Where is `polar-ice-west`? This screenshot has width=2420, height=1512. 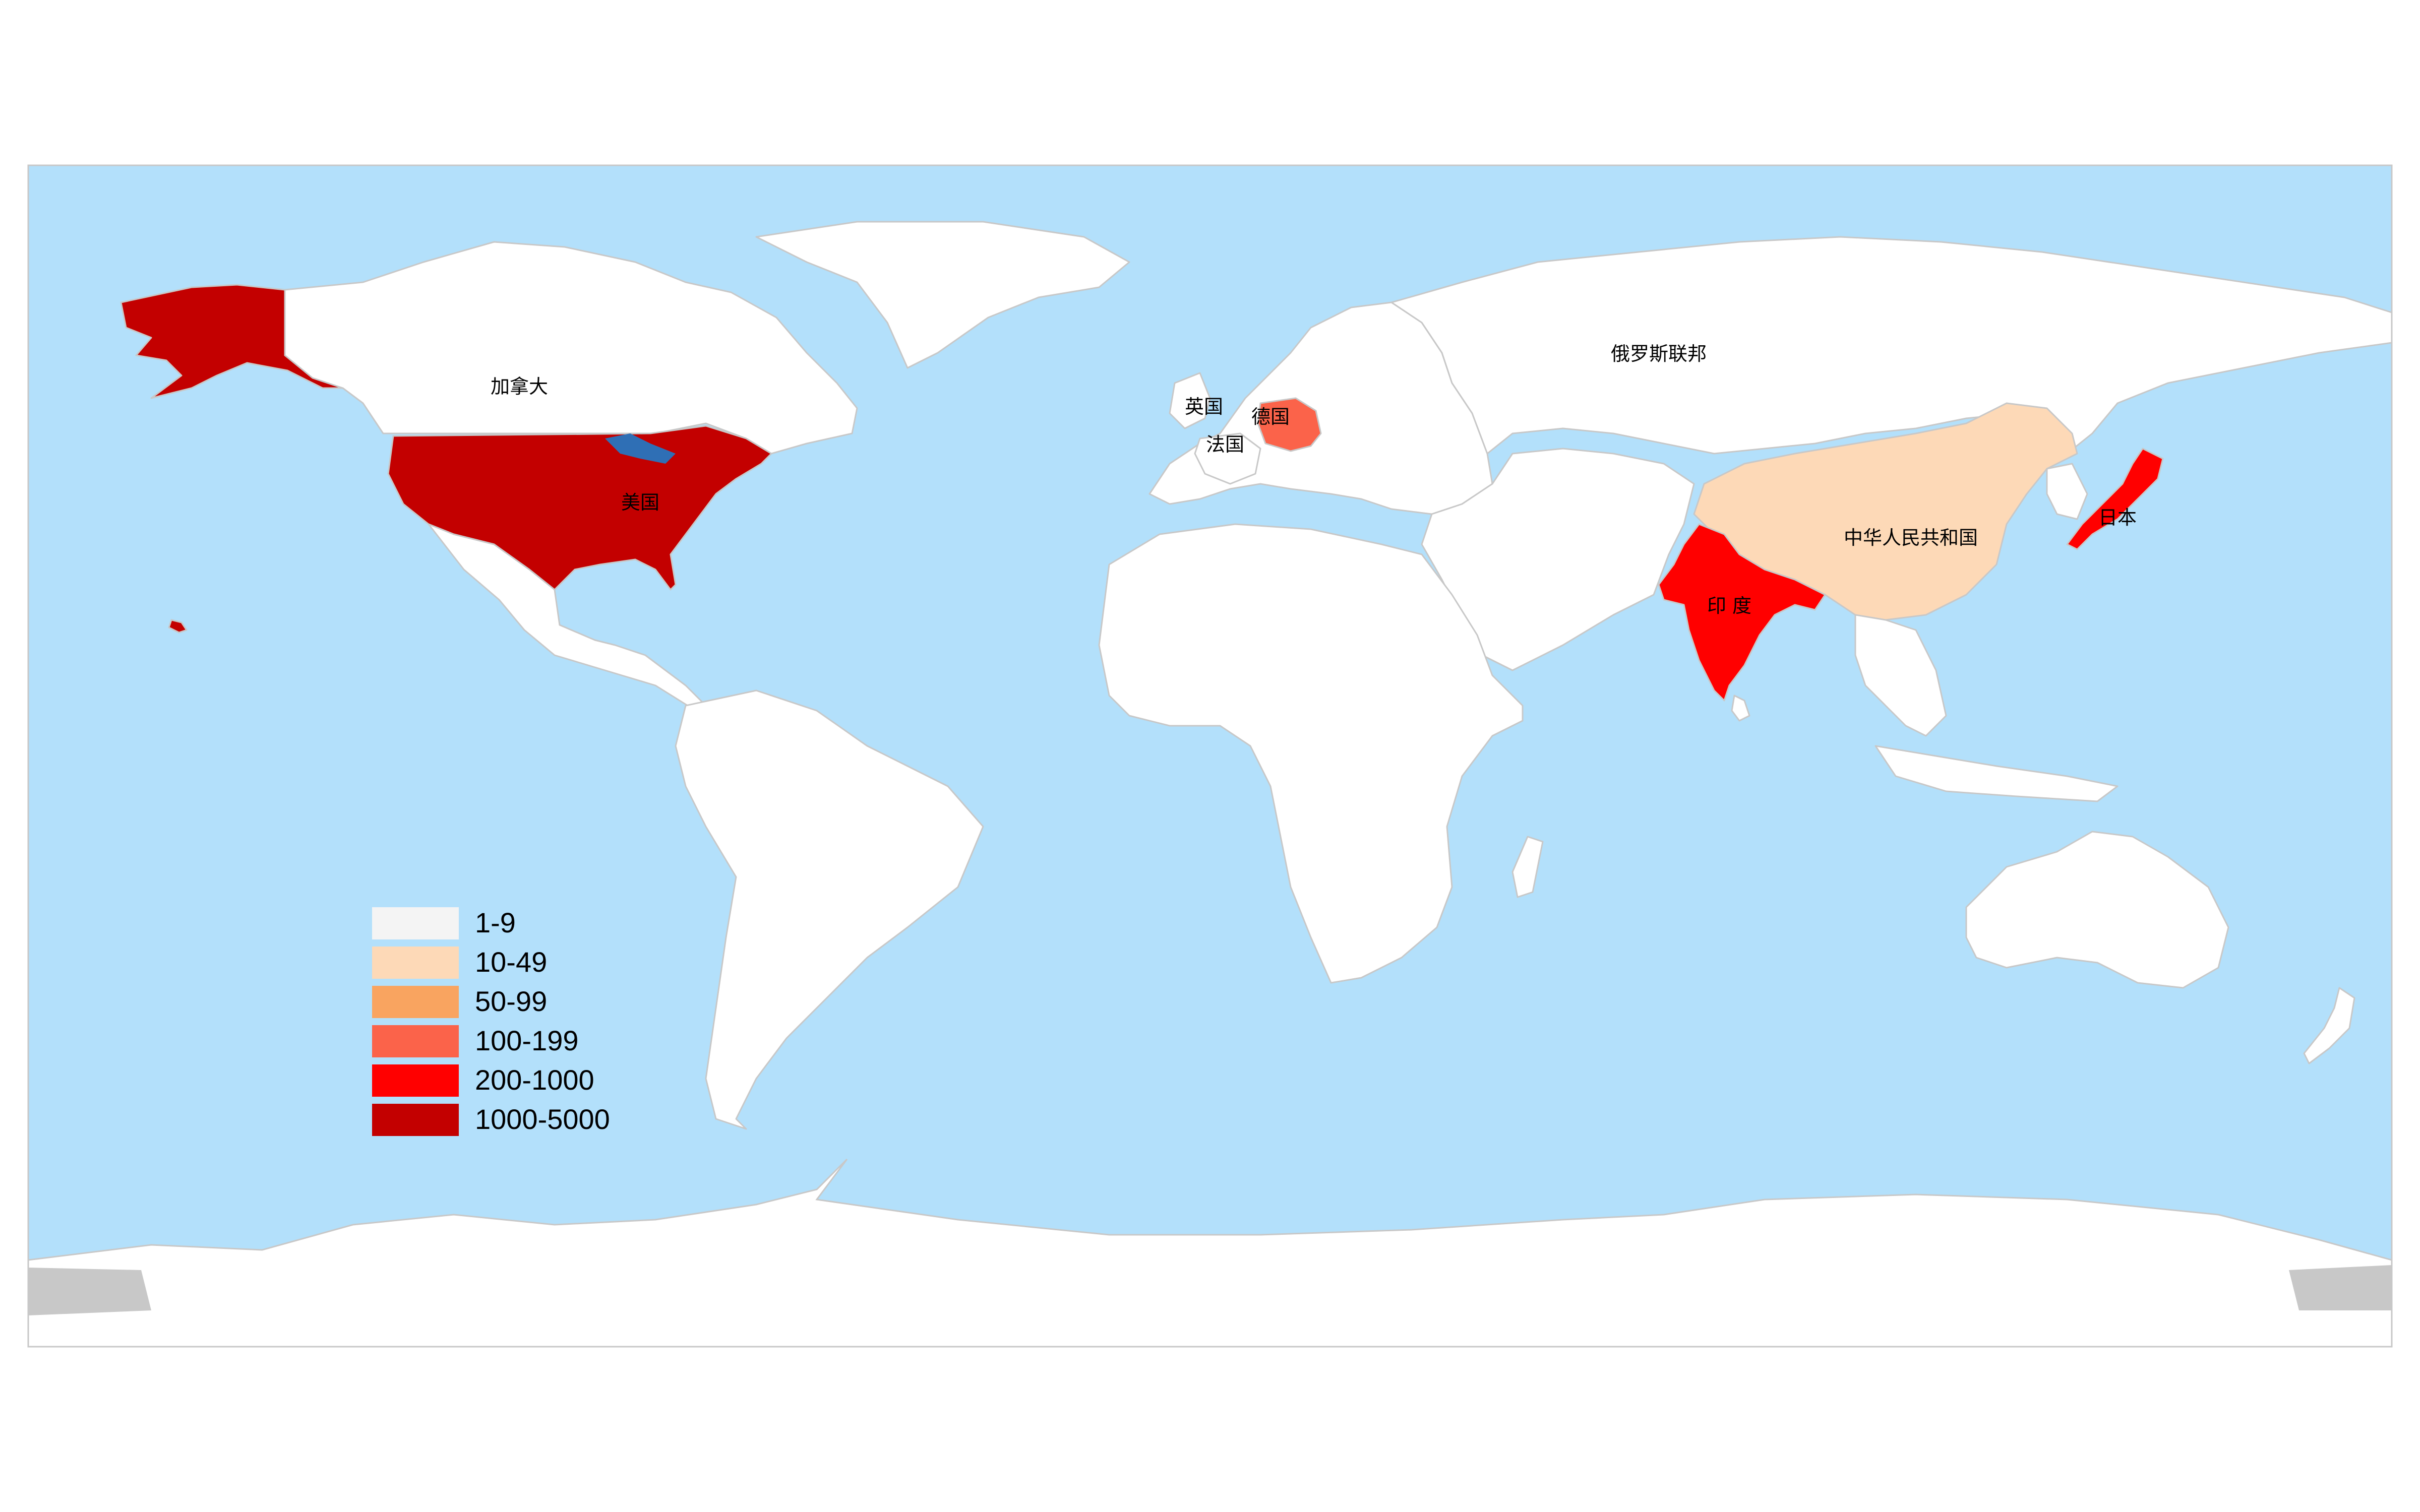
polar-ice-west is located at coordinates (89, 1291).